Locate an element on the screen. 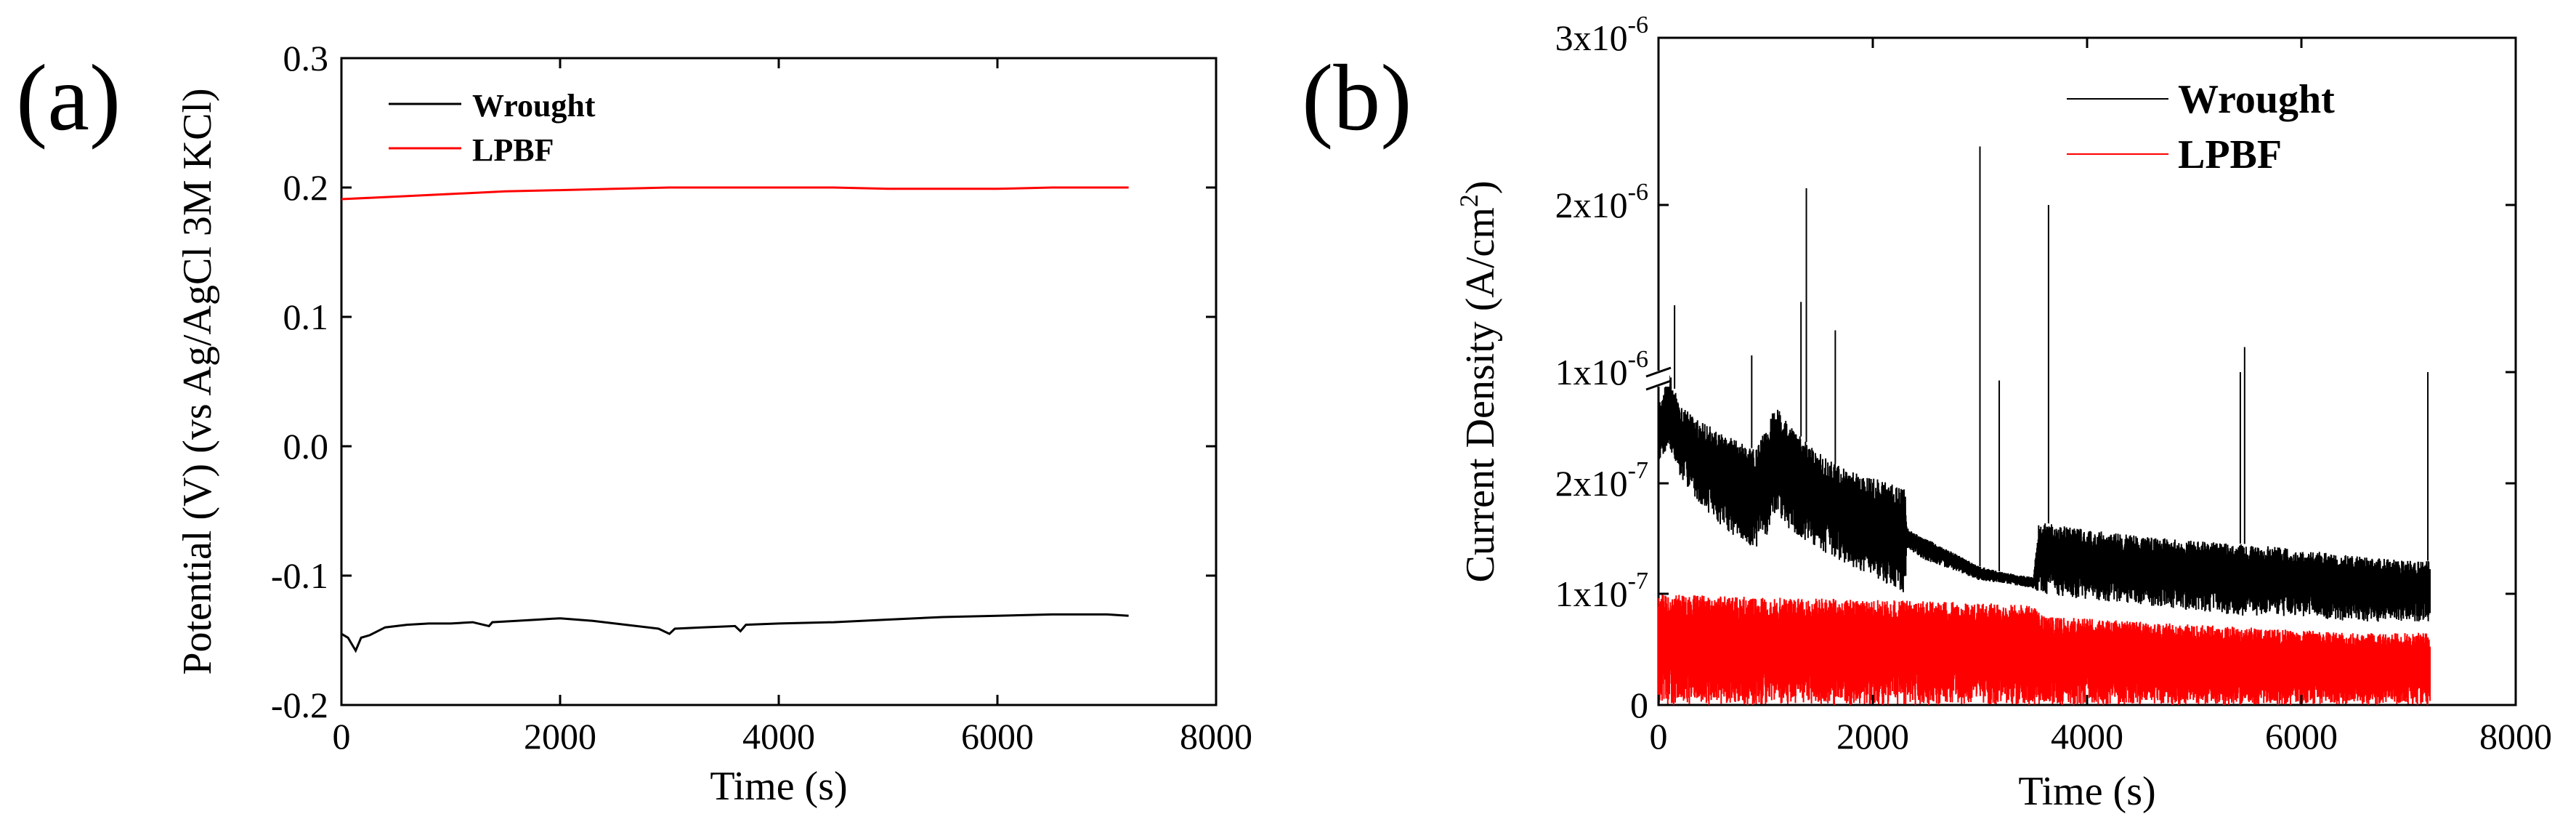 The height and width of the screenshot is (830, 2576). panel-a-x-tick-label: 2000 is located at coordinates (560, 736).